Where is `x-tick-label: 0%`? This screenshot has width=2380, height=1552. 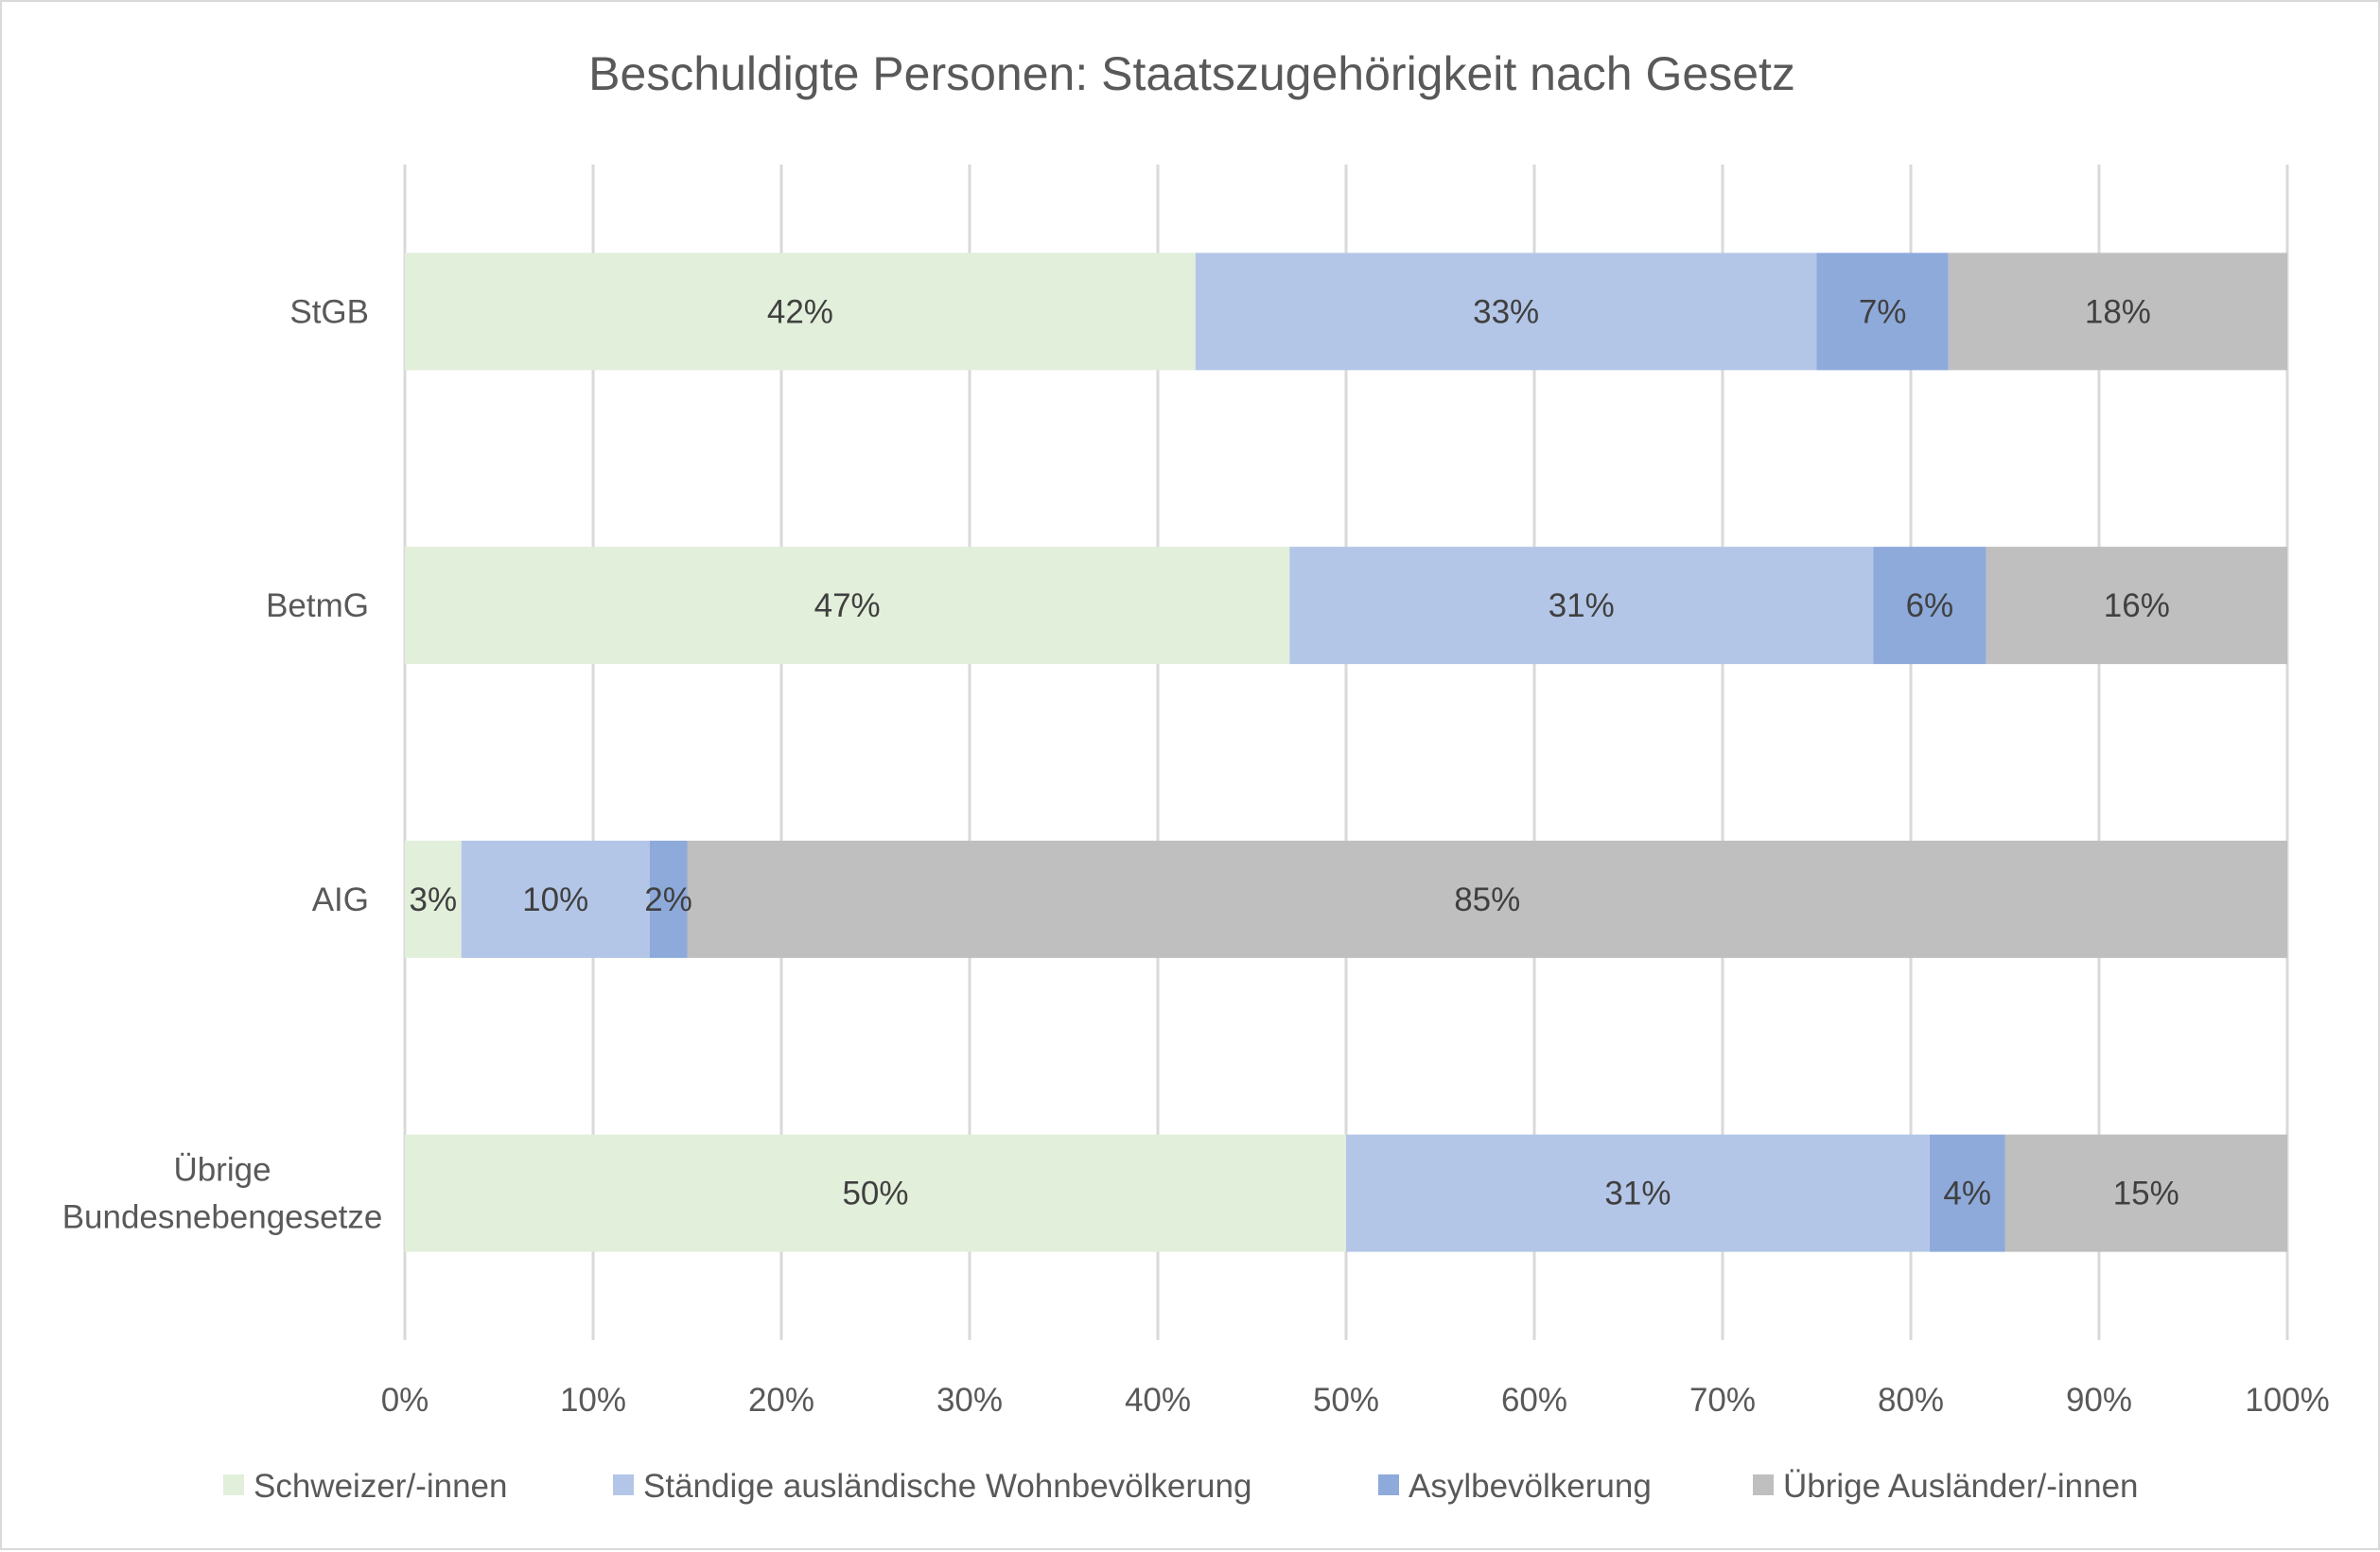 x-tick-label: 0% is located at coordinates (405, 1401).